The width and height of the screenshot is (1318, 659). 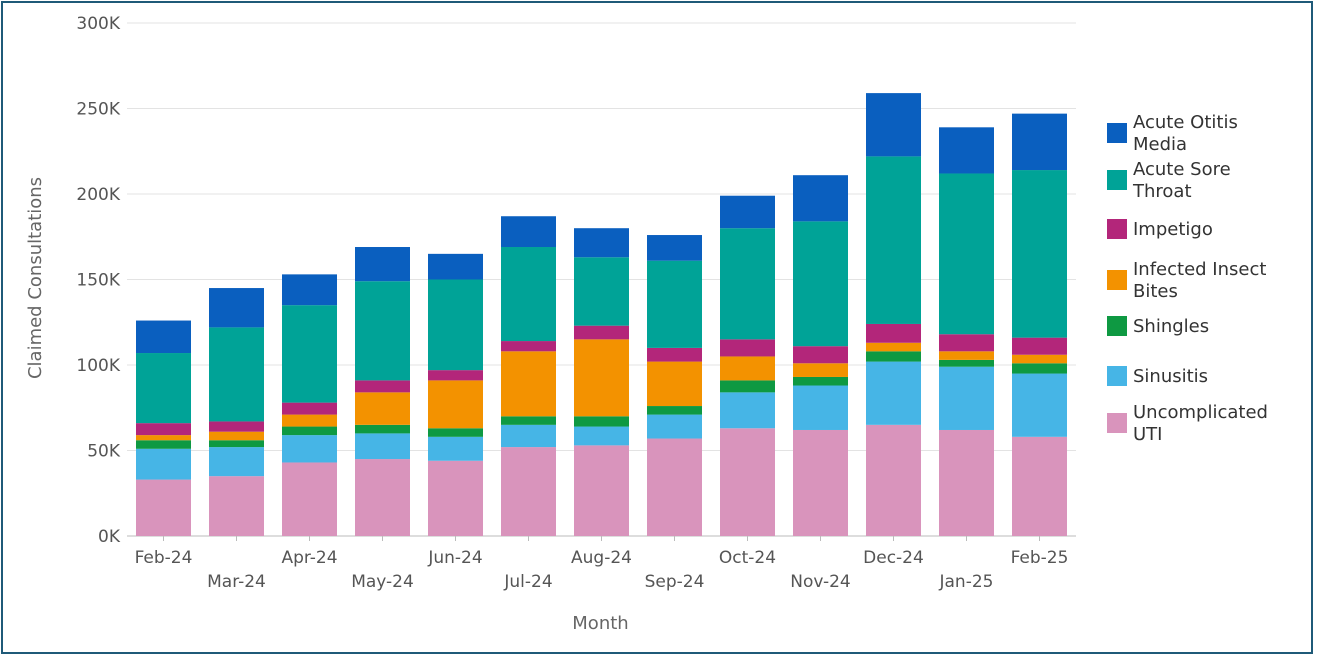 What do you see at coordinates (1173, 229) in the screenshot?
I see `legend-label-impetigo: Impetigo` at bounding box center [1173, 229].